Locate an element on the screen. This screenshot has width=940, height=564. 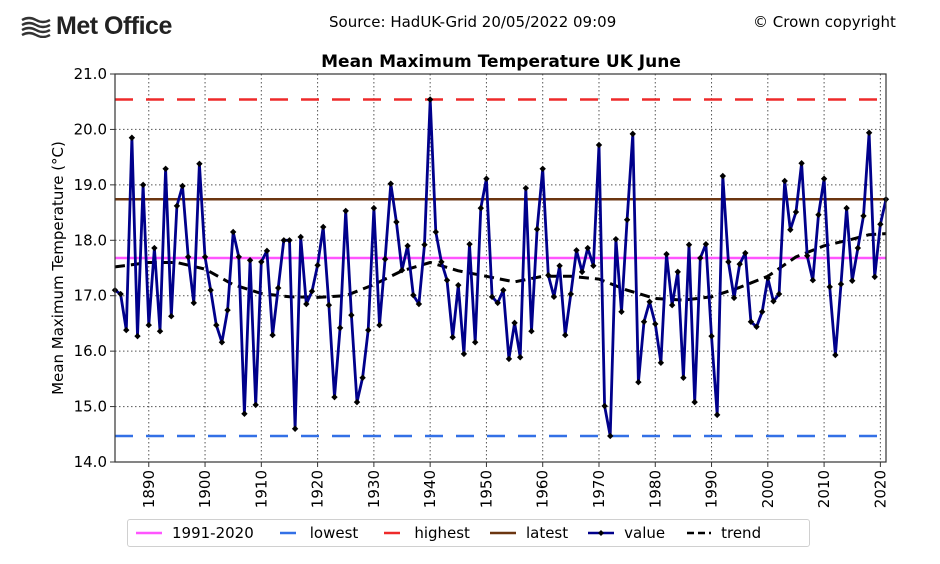
x-tick-label: 1940 is located at coordinates (430, 489).